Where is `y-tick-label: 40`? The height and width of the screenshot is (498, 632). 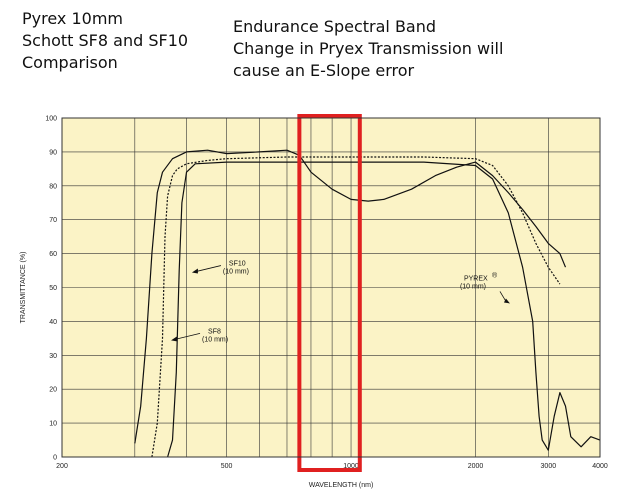
y-tick-label: 40 is located at coordinates (53, 322).